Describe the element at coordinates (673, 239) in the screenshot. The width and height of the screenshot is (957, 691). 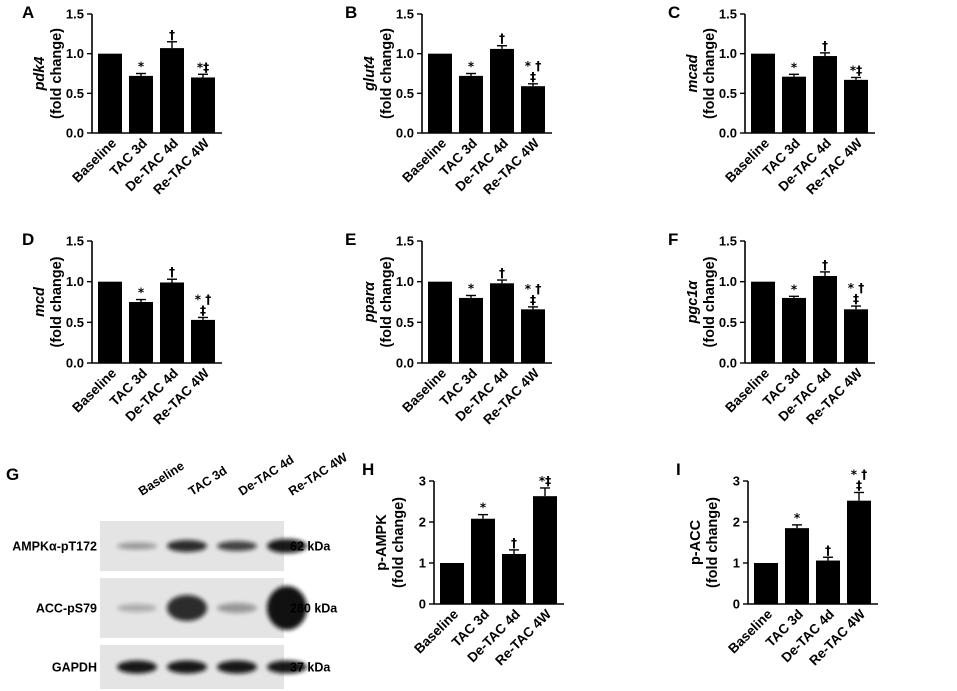
I see `panel-label: F` at that location.